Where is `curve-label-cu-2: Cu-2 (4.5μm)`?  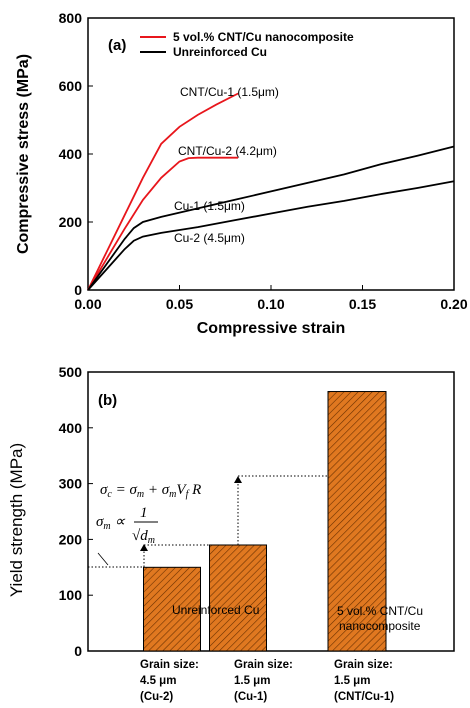 curve-label-cu-2: Cu-2 (4.5μm) is located at coordinates (209, 238).